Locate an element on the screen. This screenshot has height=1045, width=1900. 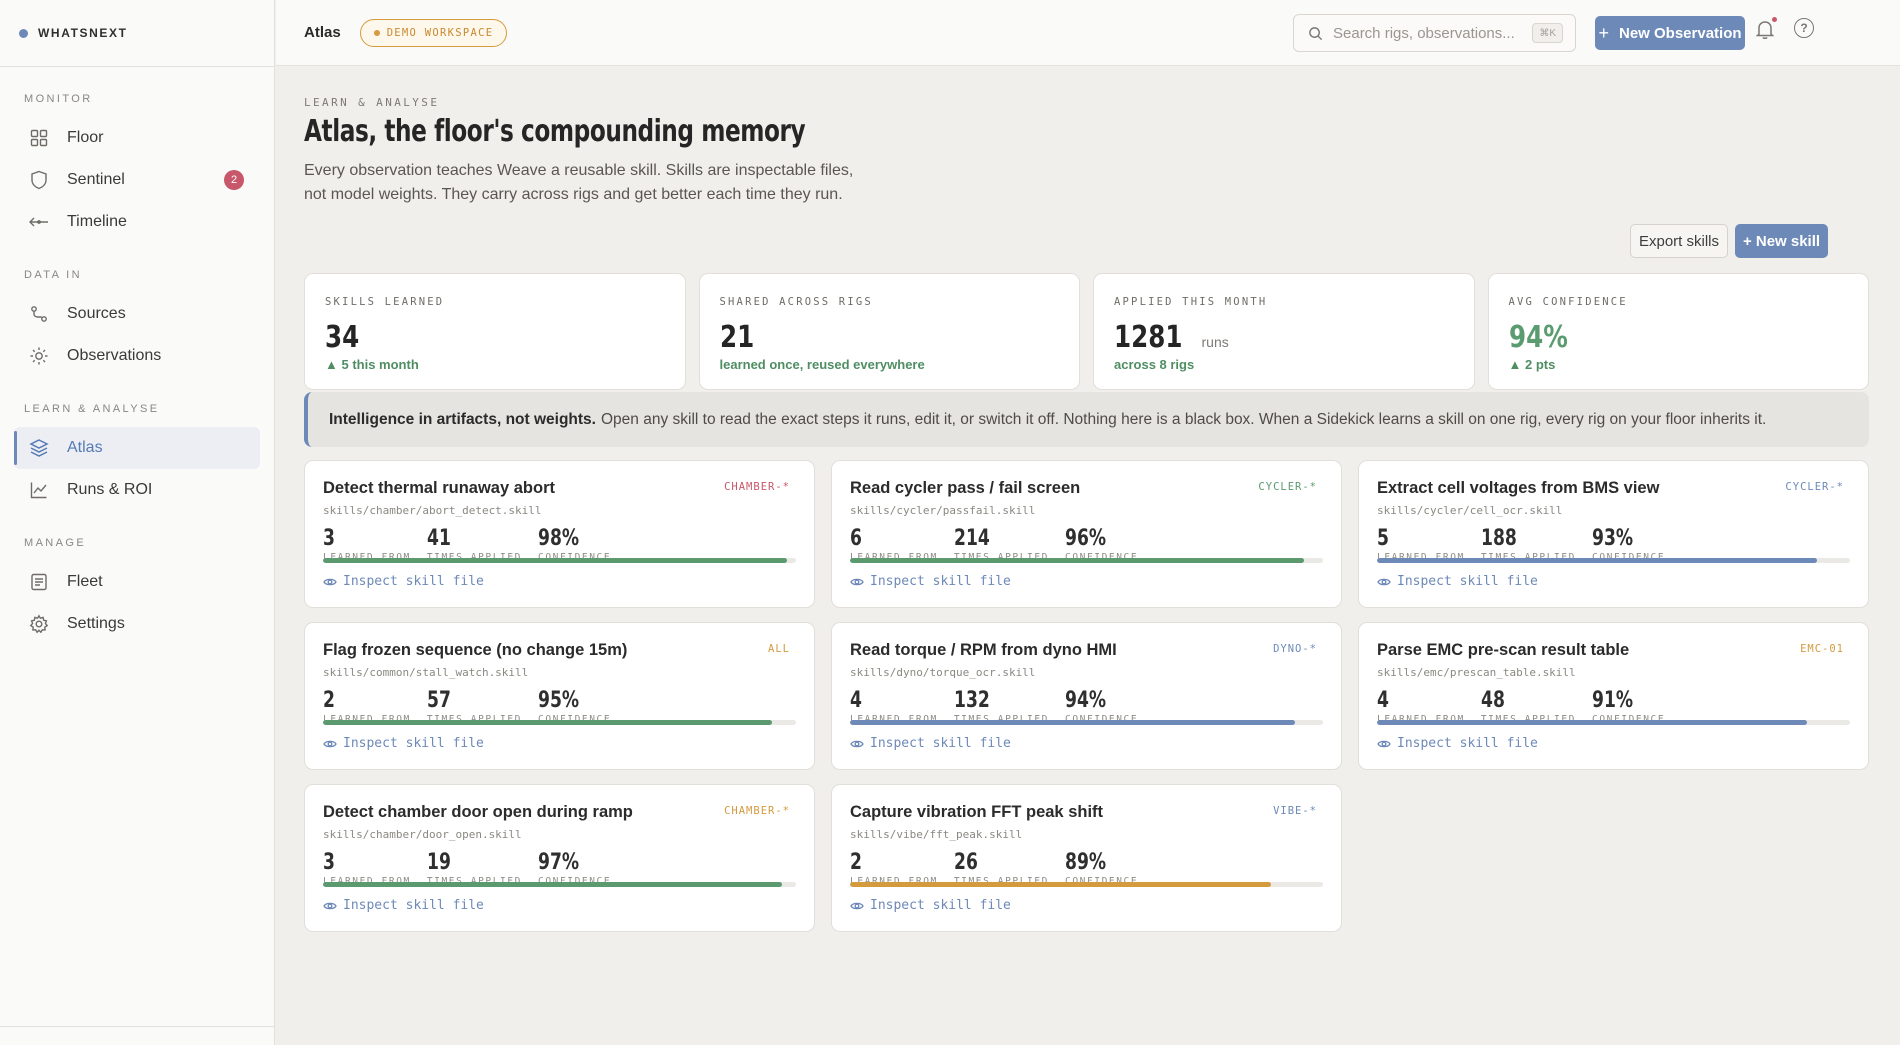
sidebar-item-sources: Sources is located at coordinates (137, 314).